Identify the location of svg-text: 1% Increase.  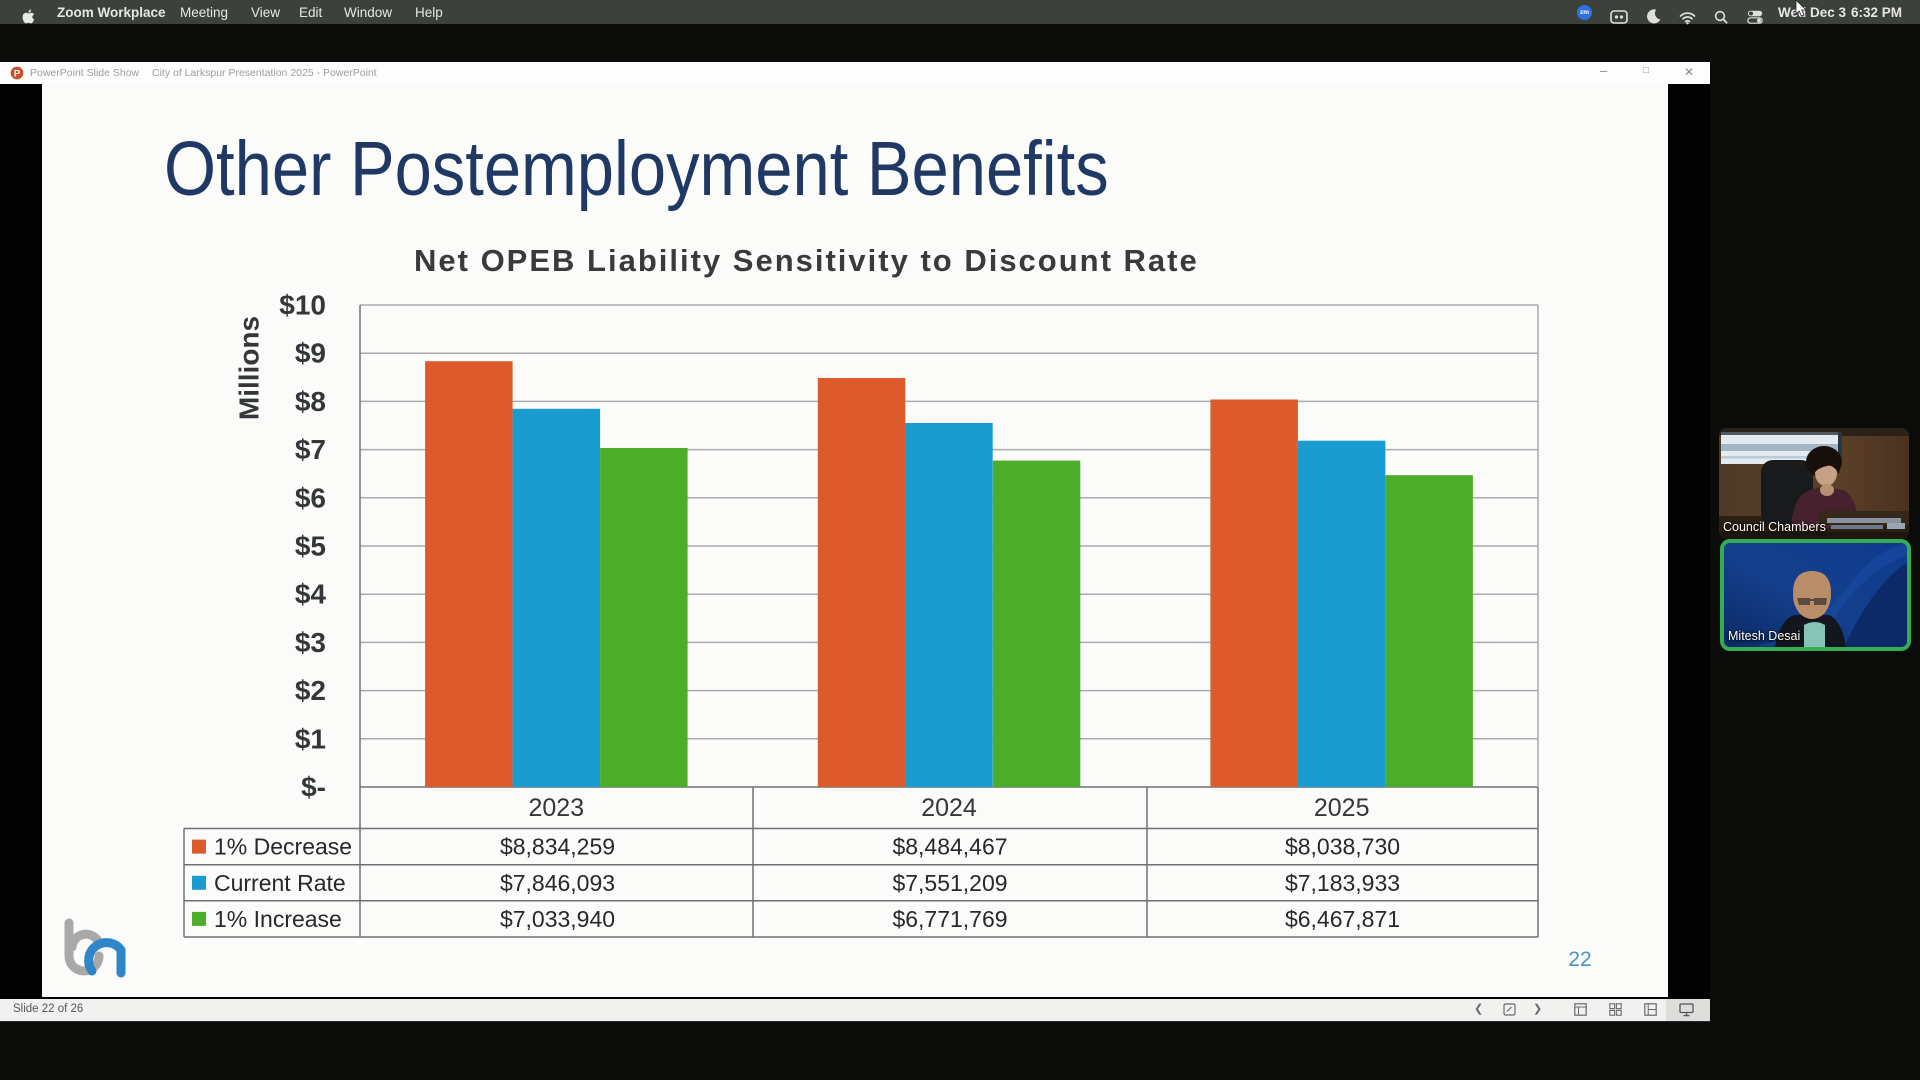
(278, 919).